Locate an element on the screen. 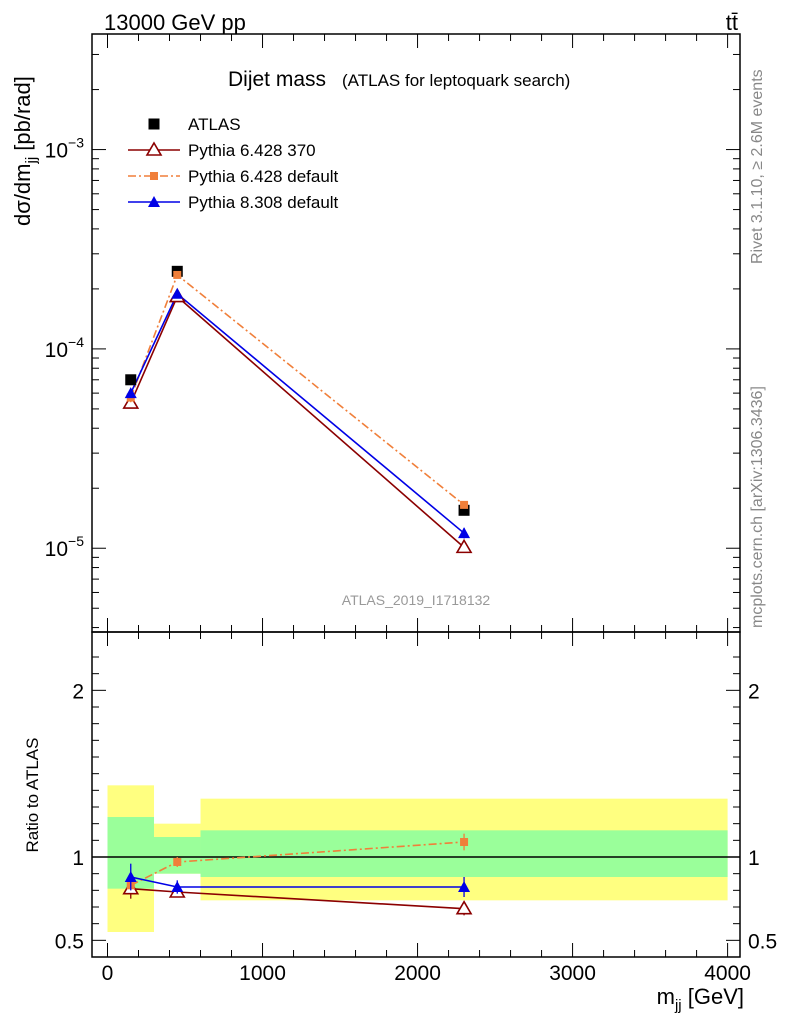 The width and height of the screenshot is (786, 1029). ratio-y-tick-label-right: 0.5 is located at coordinates (762, 941).